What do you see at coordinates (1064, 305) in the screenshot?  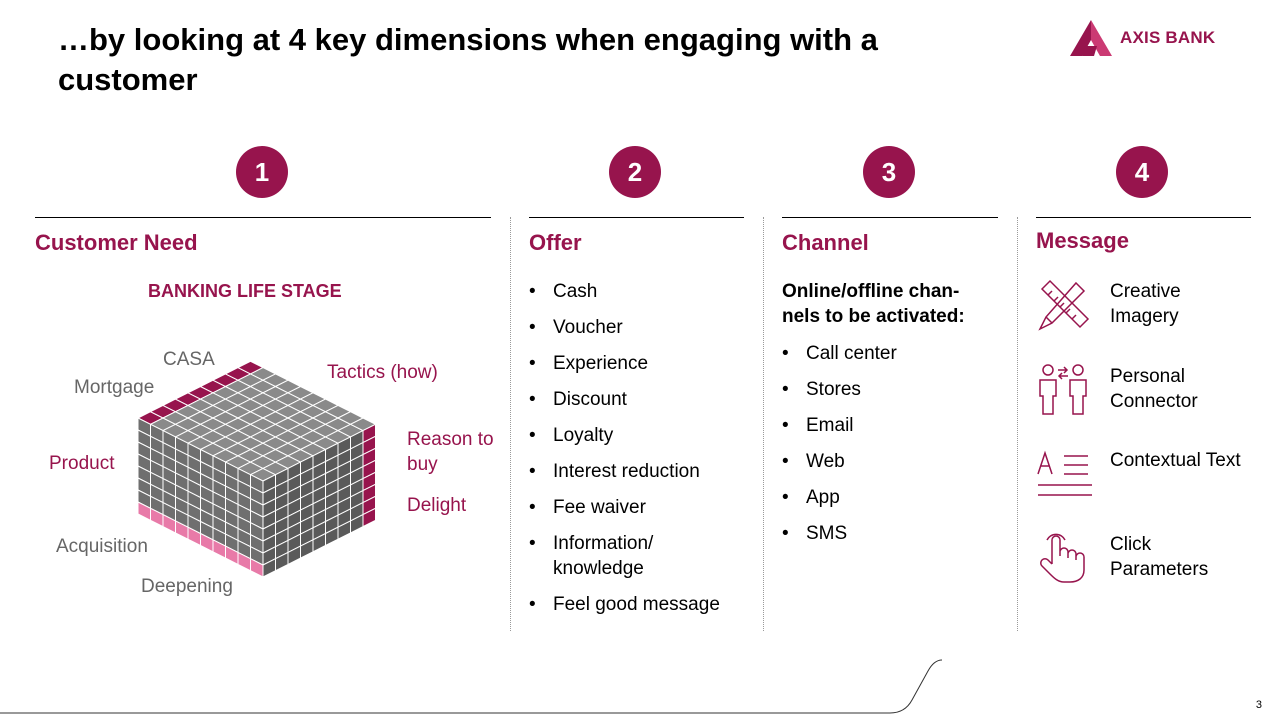 I see `pencil-ruler-icon` at bounding box center [1064, 305].